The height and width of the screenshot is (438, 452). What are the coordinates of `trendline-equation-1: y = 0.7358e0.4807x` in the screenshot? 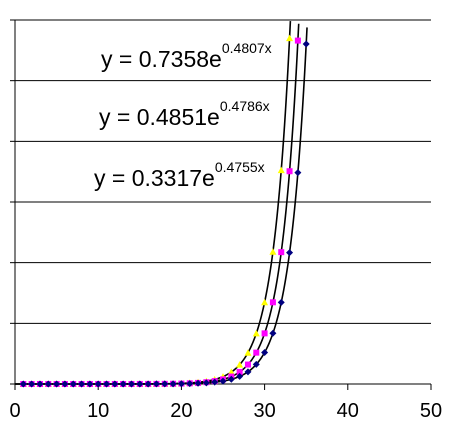 It's located at (186, 56).